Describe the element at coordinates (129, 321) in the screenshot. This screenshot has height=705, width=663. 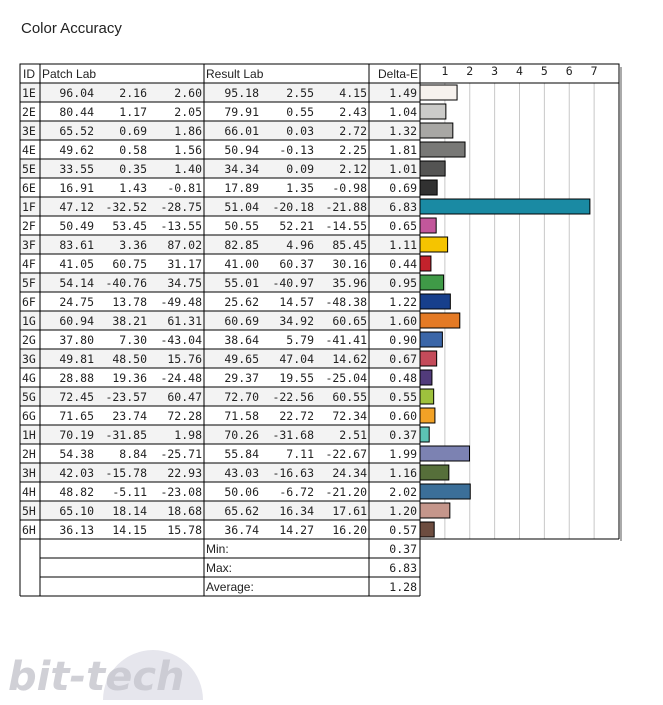
I see `patch-a: 38.21` at that location.